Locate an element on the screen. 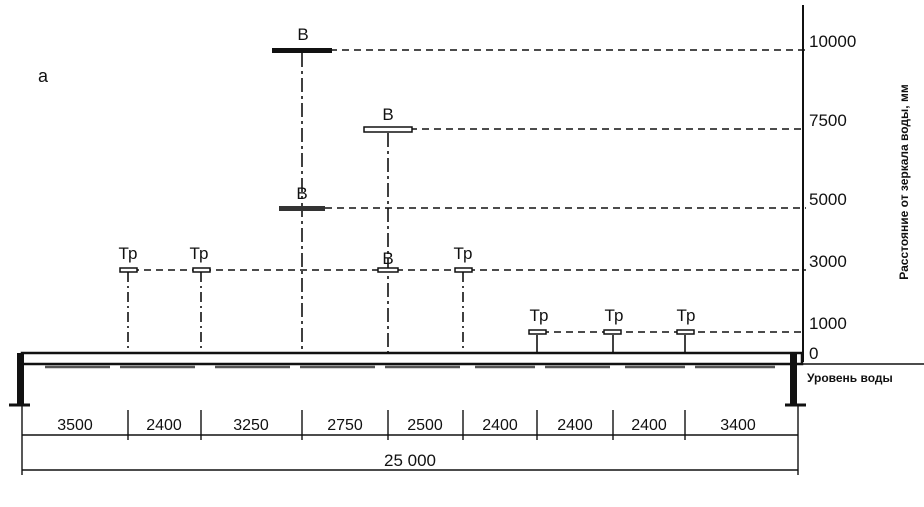 This screenshot has width=924, height=507. spacing-ticks is located at coordinates (406, 425).